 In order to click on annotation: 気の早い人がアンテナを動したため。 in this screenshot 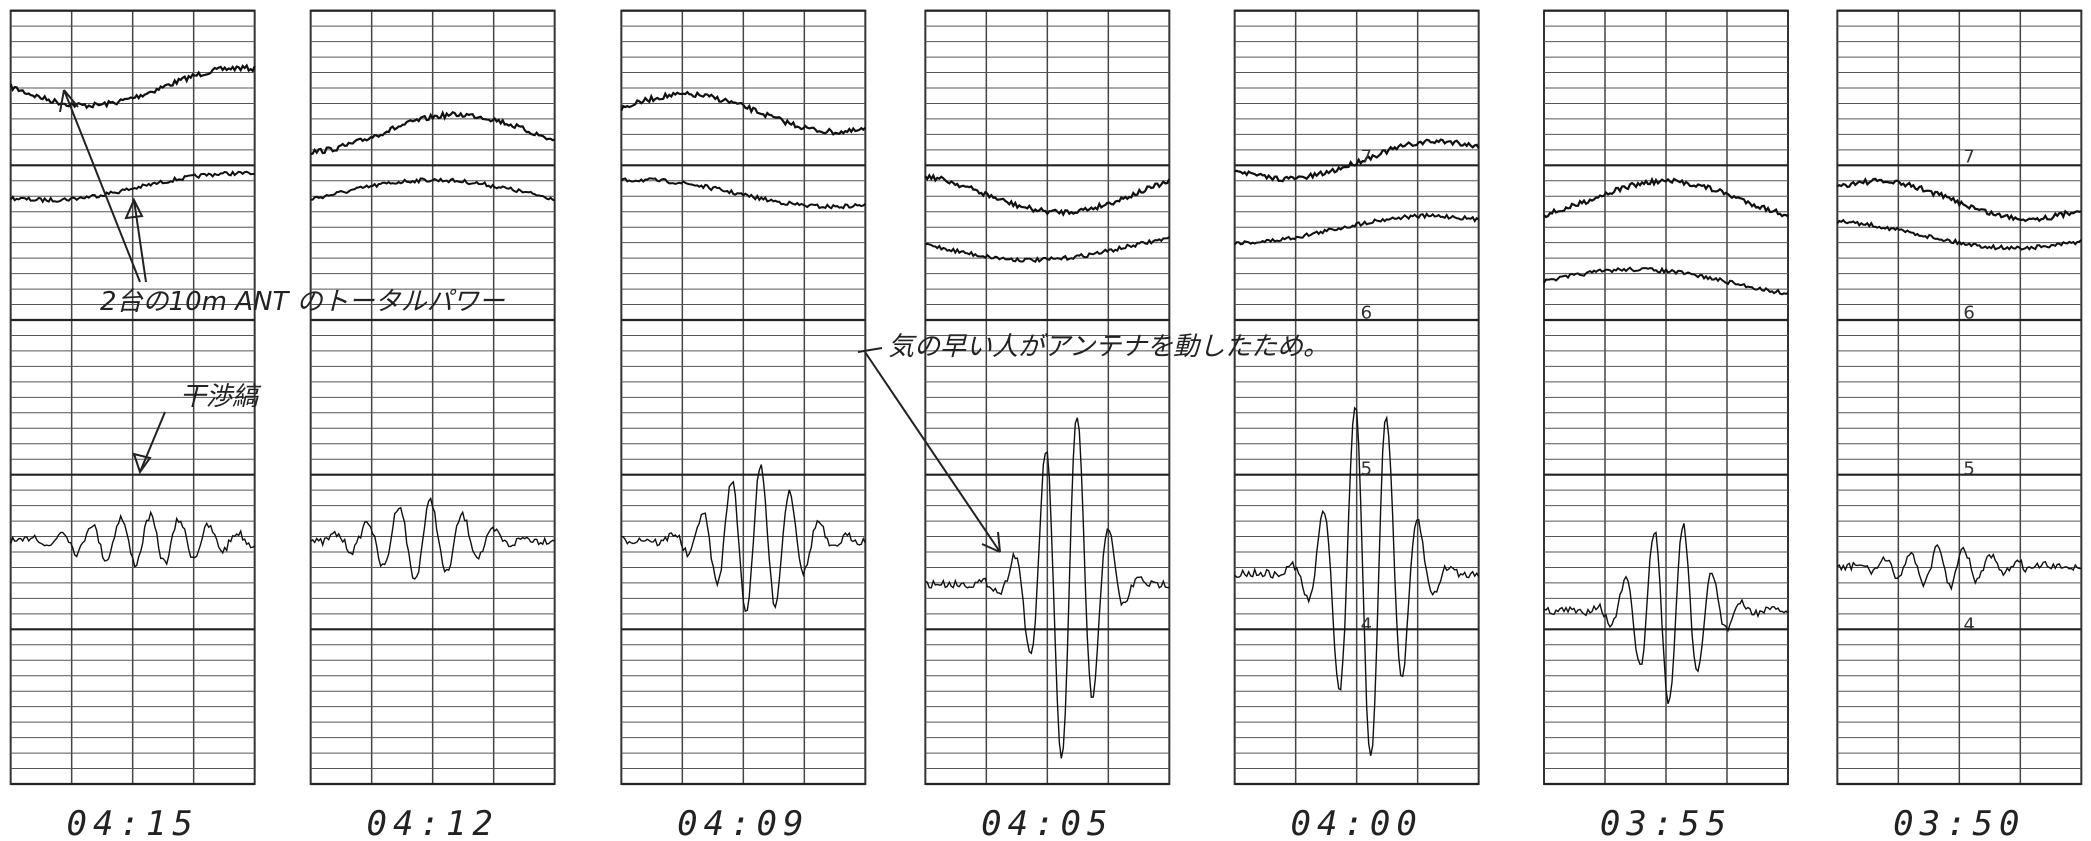, I will do `click(1108, 347)`.